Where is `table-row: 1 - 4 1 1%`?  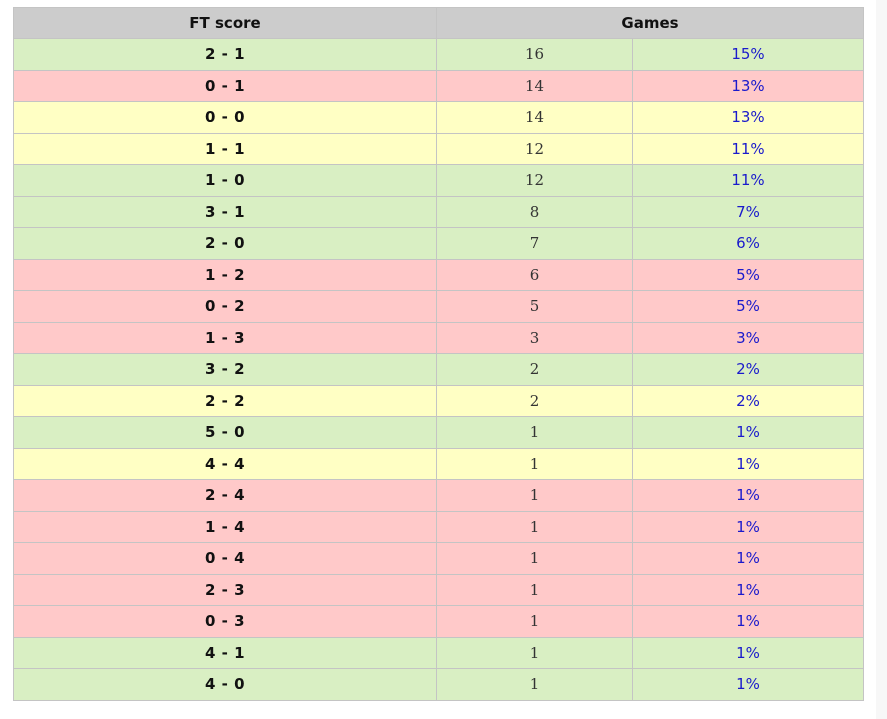 table-row: 1 - 4 1 1% is located at coordinates (439, 526).